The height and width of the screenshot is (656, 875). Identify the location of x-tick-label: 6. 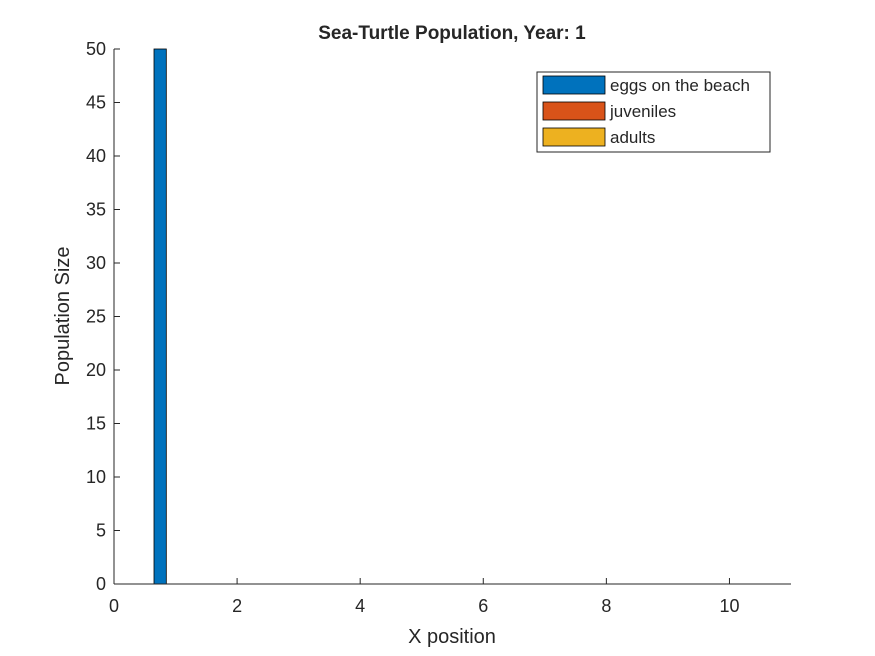
(483, 606).